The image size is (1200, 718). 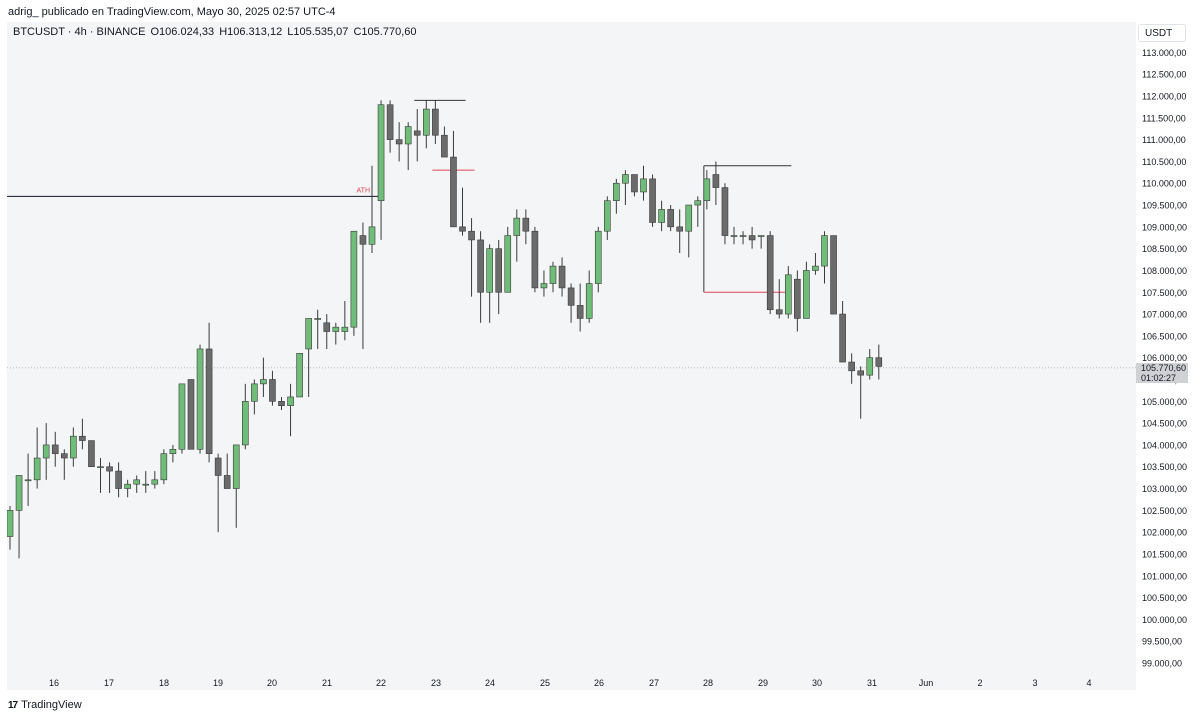 What do you see at coordinates (817, 683) in the screenshot?
I see `x-tick-label: 30` at bounding box center [817, 683].